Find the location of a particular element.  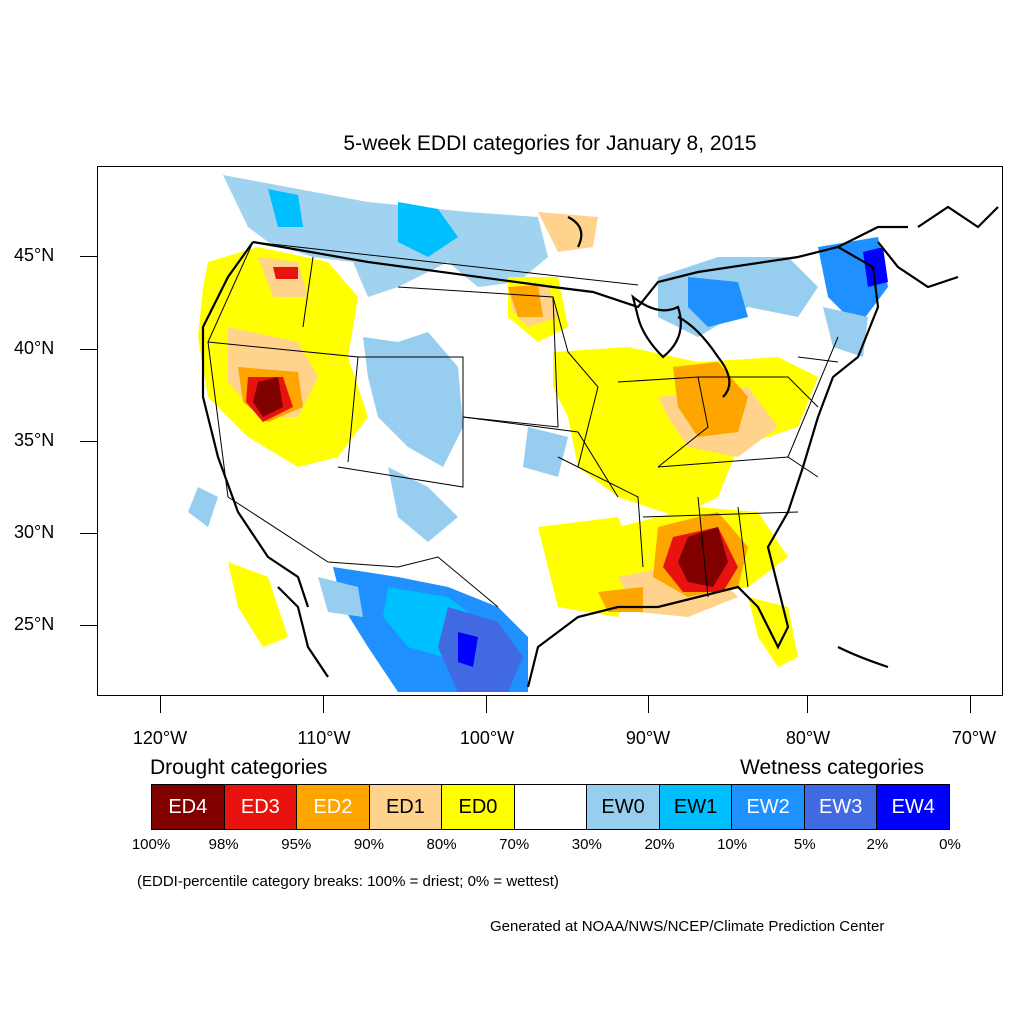

lat-label-30: 30°N is located at coordinates (34, 532).